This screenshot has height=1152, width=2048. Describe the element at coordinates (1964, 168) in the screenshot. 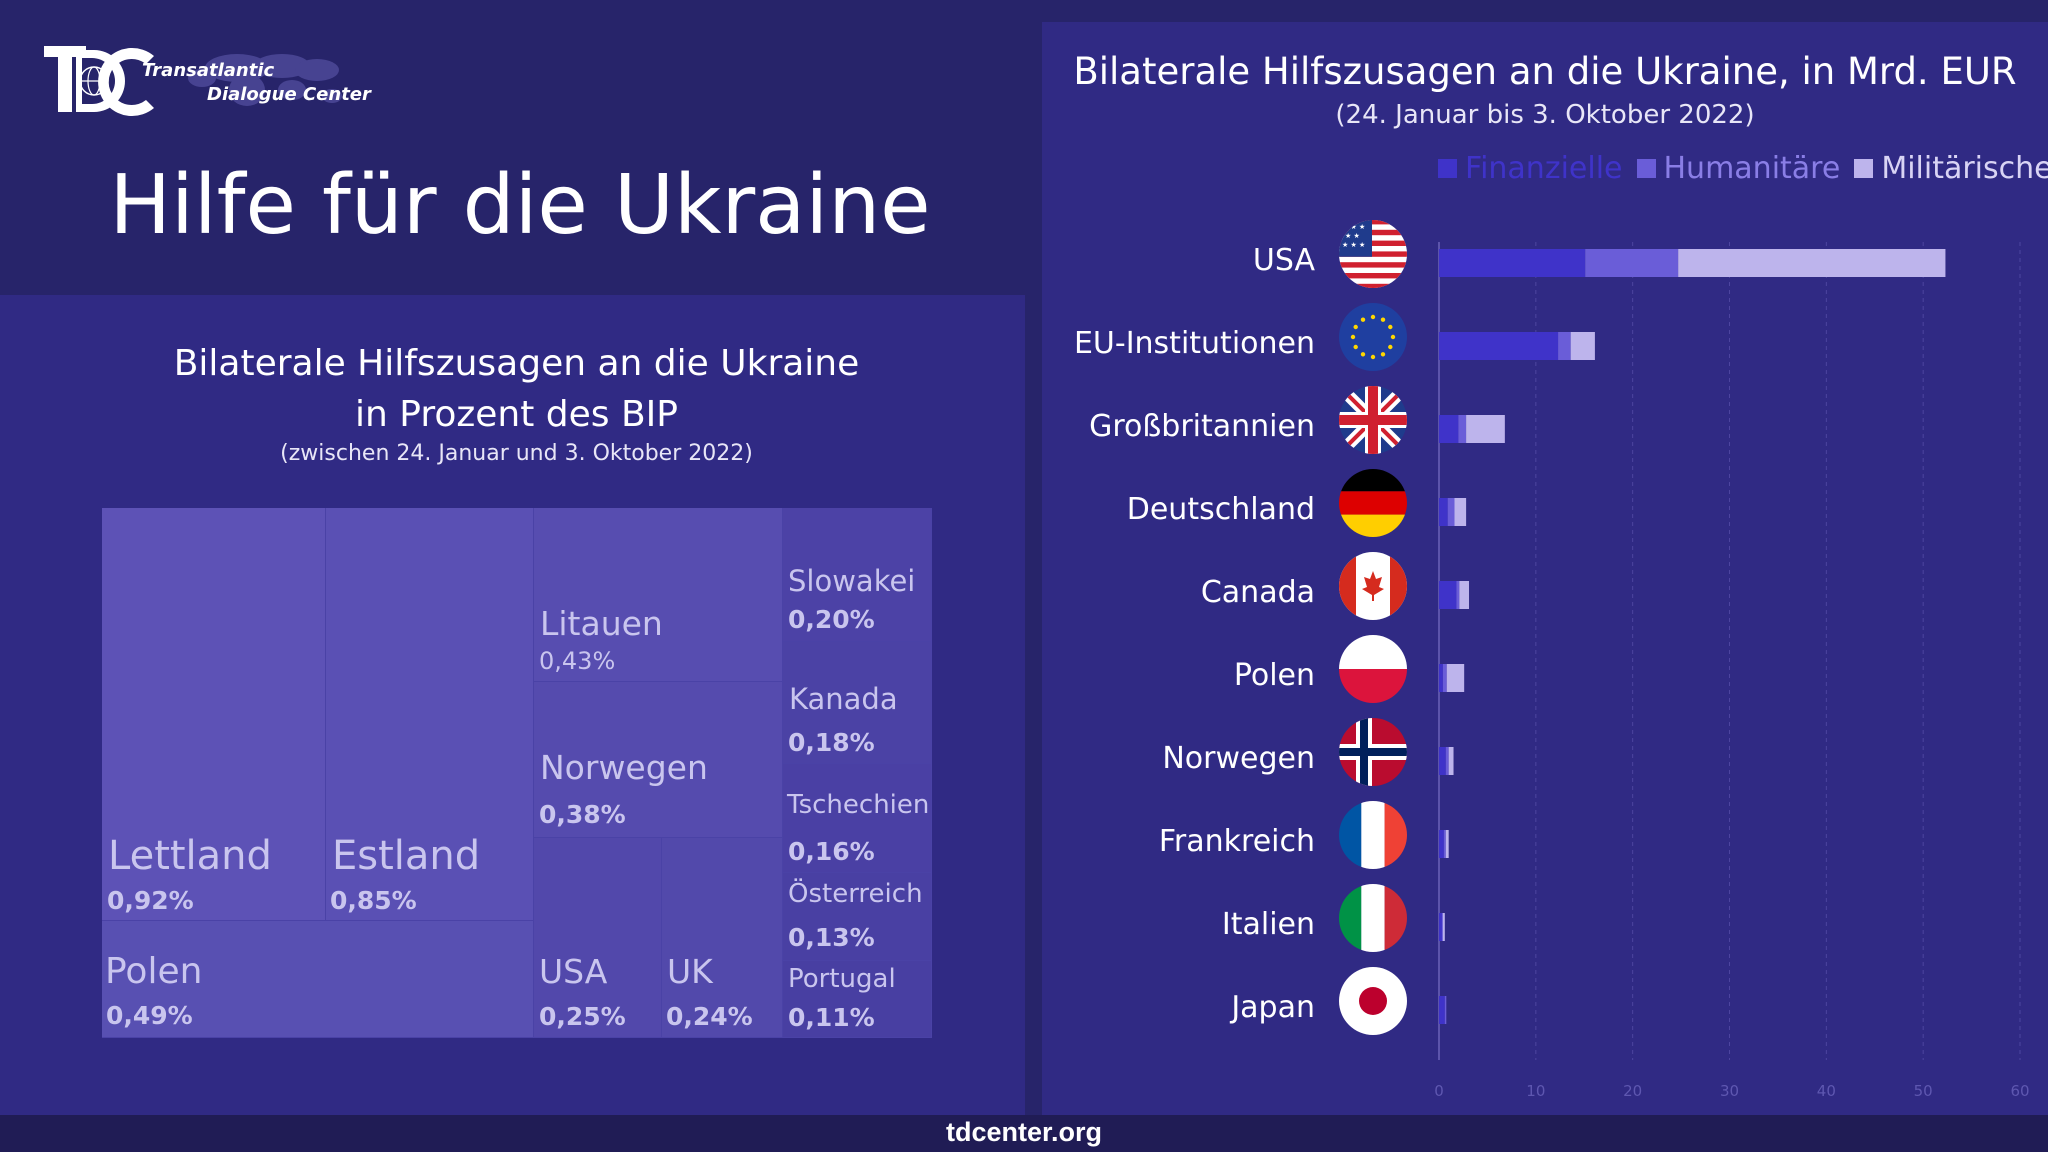

I see `legend-label-militaerische: Militärische` at that location.